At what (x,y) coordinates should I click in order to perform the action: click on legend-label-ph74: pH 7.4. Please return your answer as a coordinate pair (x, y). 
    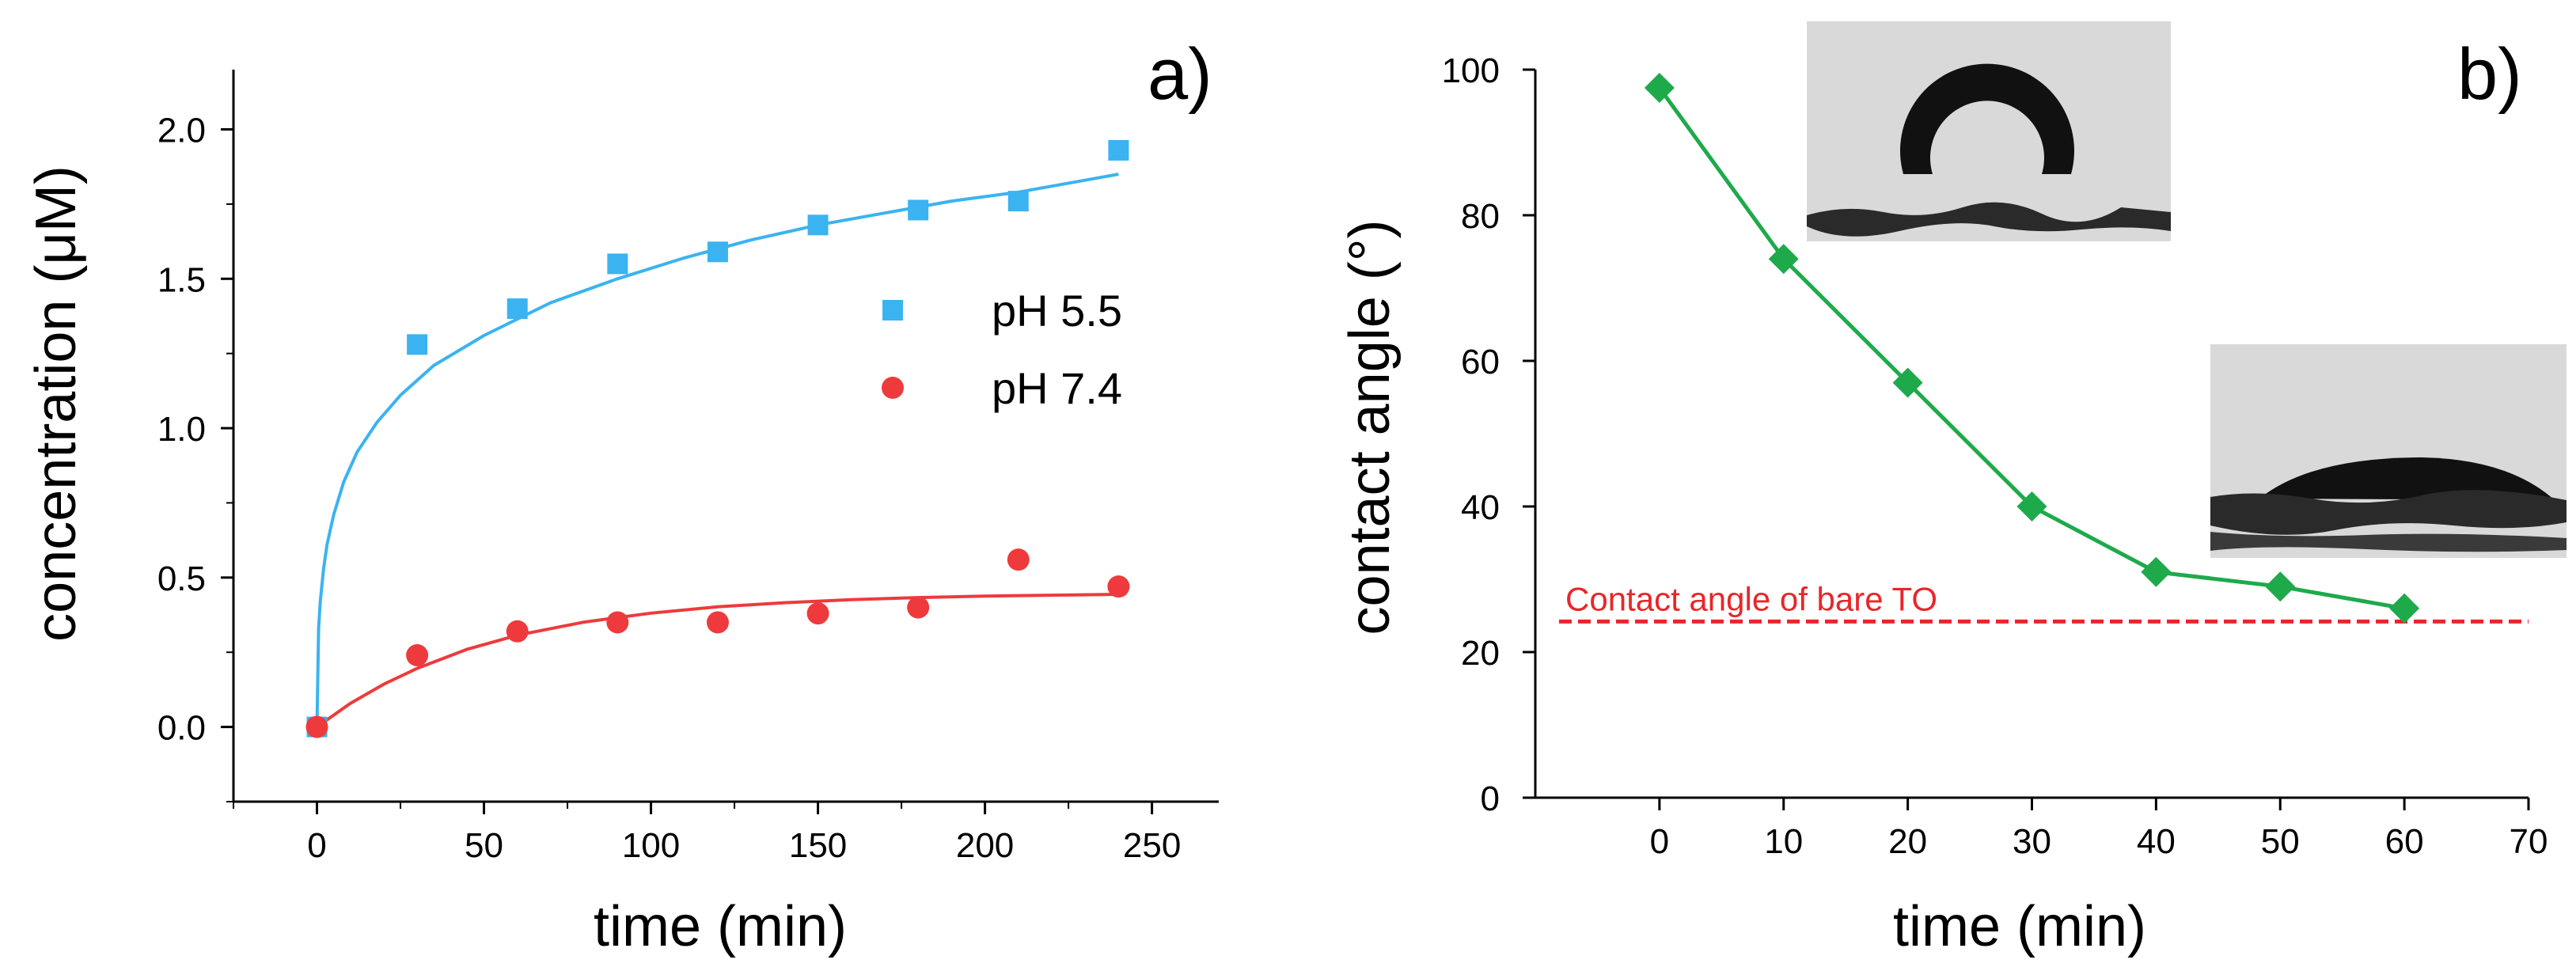
    Looking at the image, I should click on (1057, 388).